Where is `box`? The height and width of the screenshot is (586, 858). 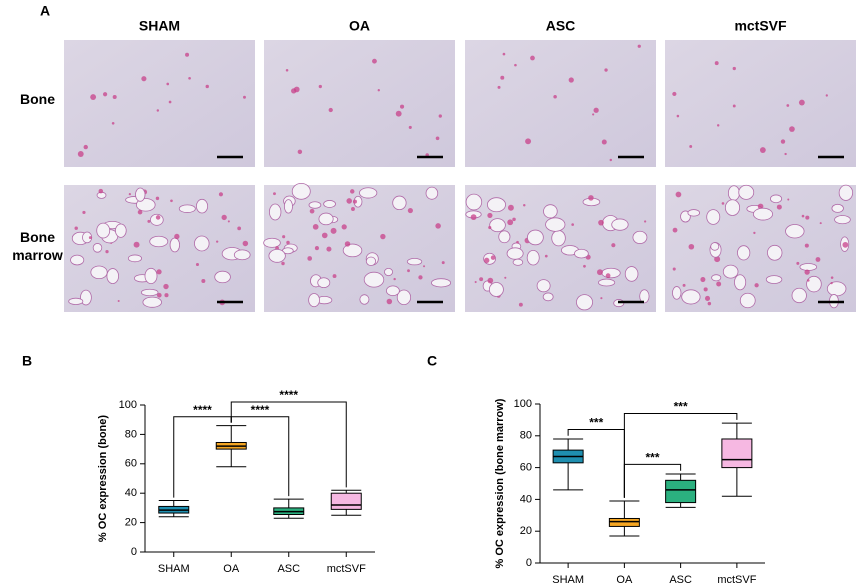
box is located at coordinates (681, 491).